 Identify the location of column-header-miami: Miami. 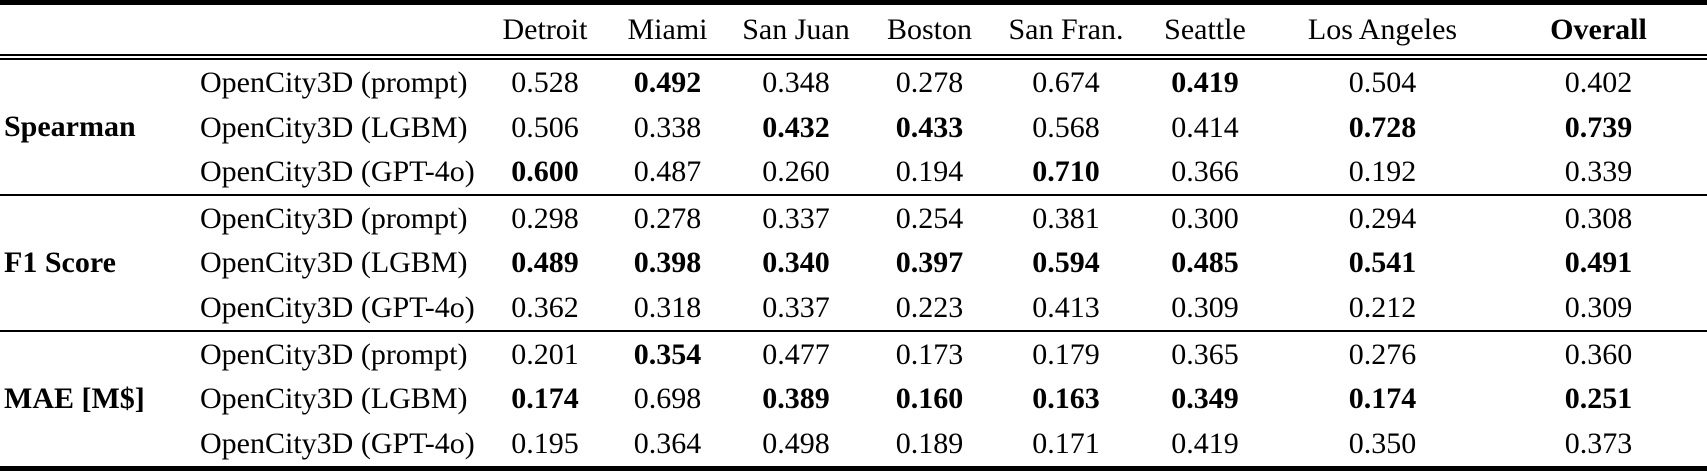
(667, 29).